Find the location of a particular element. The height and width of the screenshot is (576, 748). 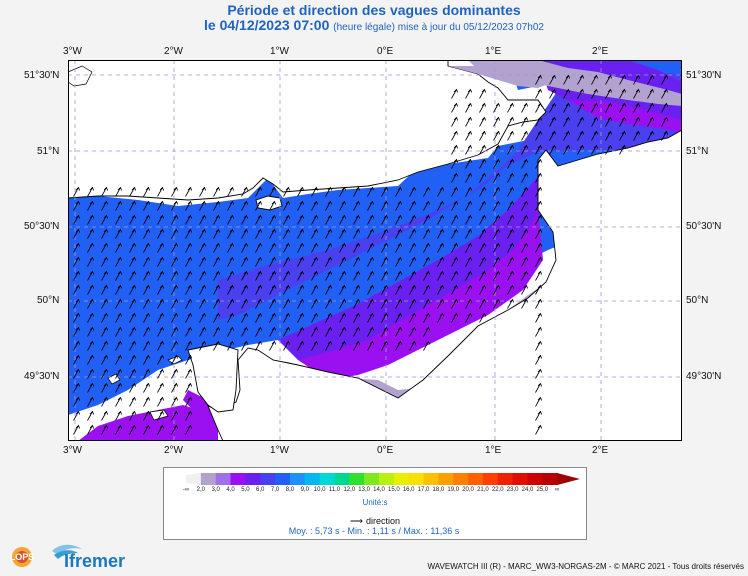

legend-tick-label: -∞ is located at coordinates (186, 490).